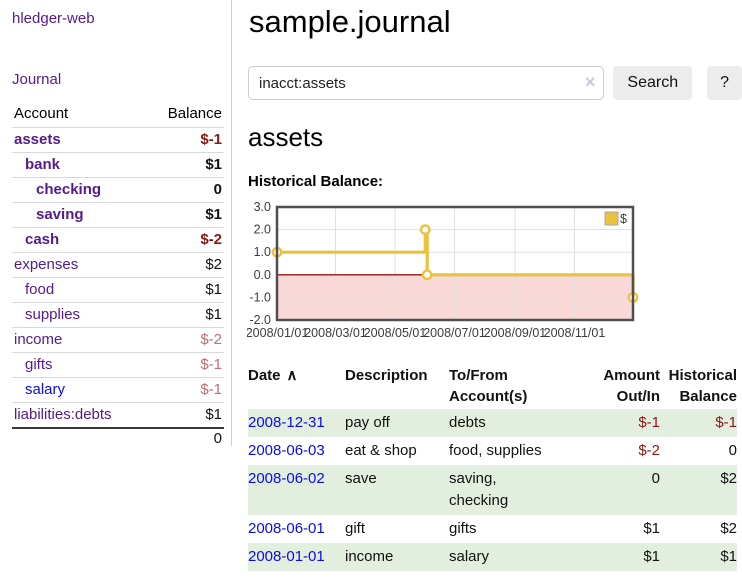 The image size is (742, 582). What do you see at coordinates (426, 83) in the screenshot?
I see `search-input` at bounding box center [426, 83].